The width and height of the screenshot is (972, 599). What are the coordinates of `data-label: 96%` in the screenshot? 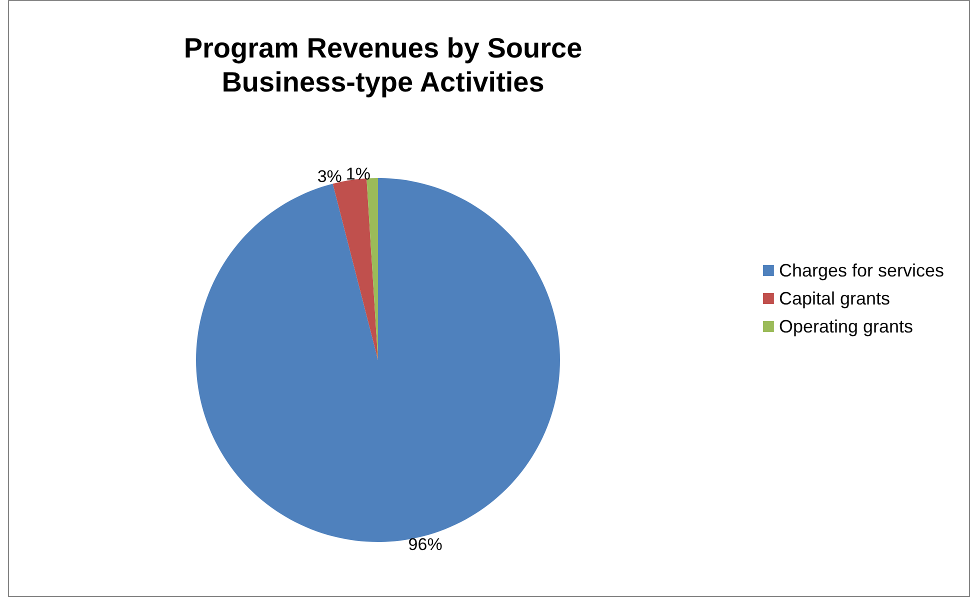 It's located at (425, 544).